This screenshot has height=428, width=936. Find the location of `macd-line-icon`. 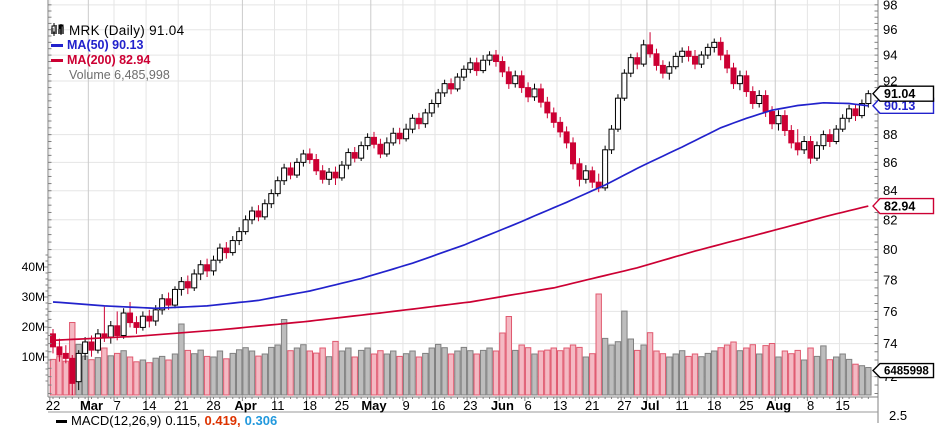

macd-line-icon is located at coordinates (61, 422).